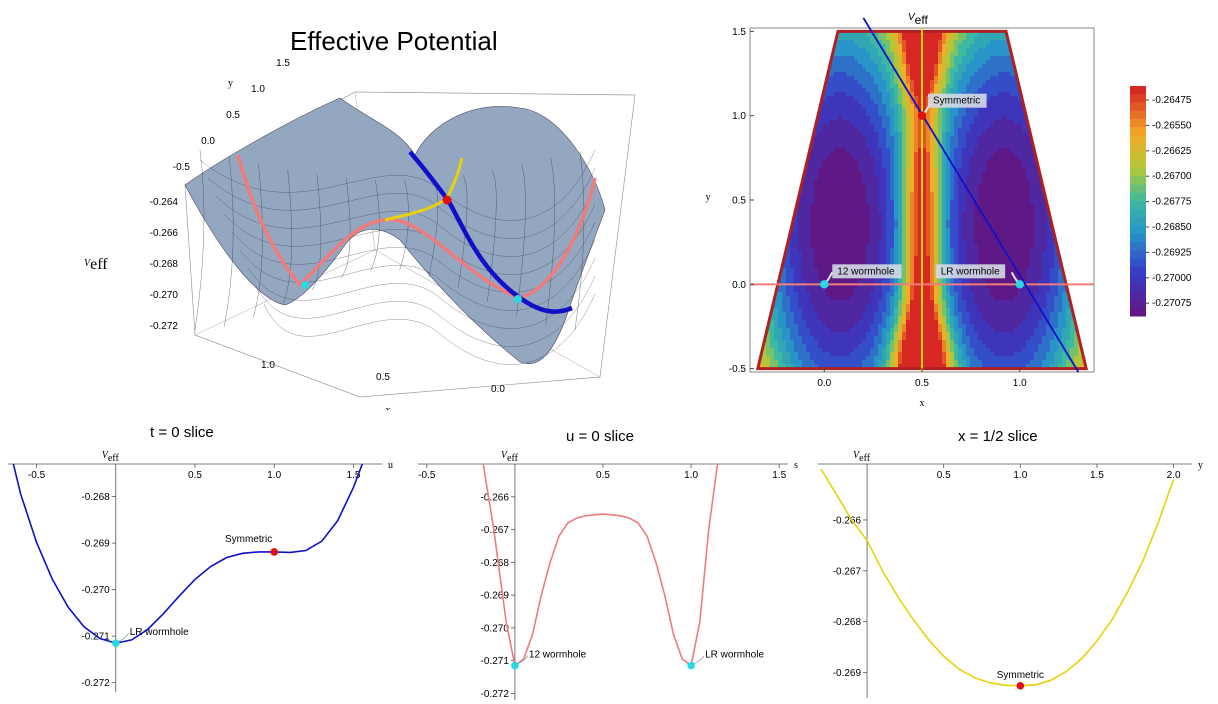 The image size is (1218, 704). Describe the element at coordinates (1172, 151) in the screenshot. I see `legend-value: -0.26625` at that location.